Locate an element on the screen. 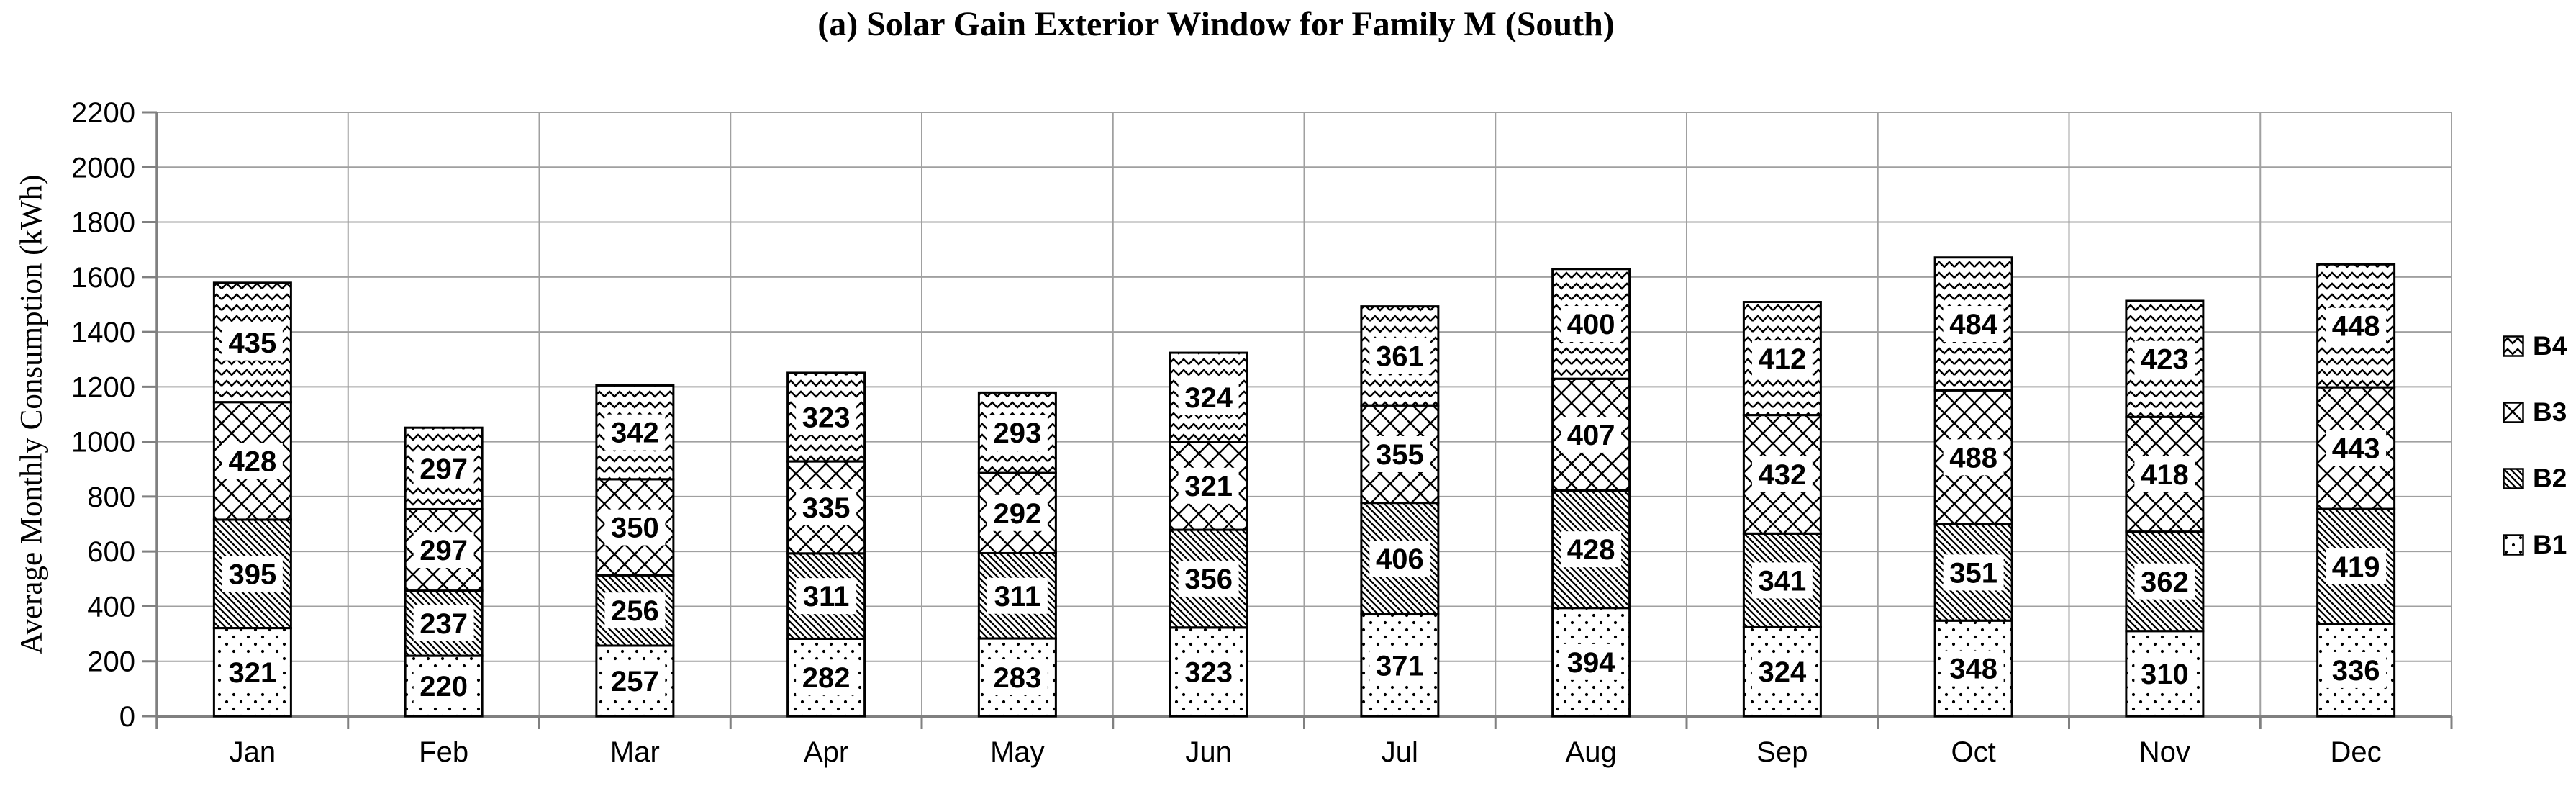 The width and height of the screenshot is (2576, 786). bar-value-label: 394 is located at coordinates (1591, 663).